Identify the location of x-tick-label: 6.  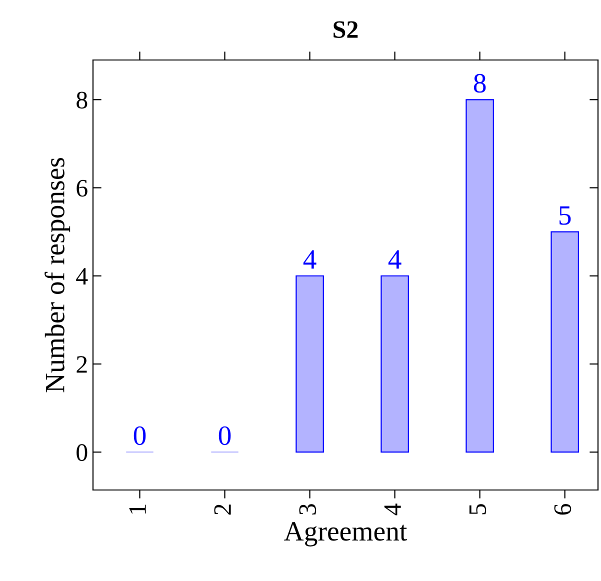
(563, 509).